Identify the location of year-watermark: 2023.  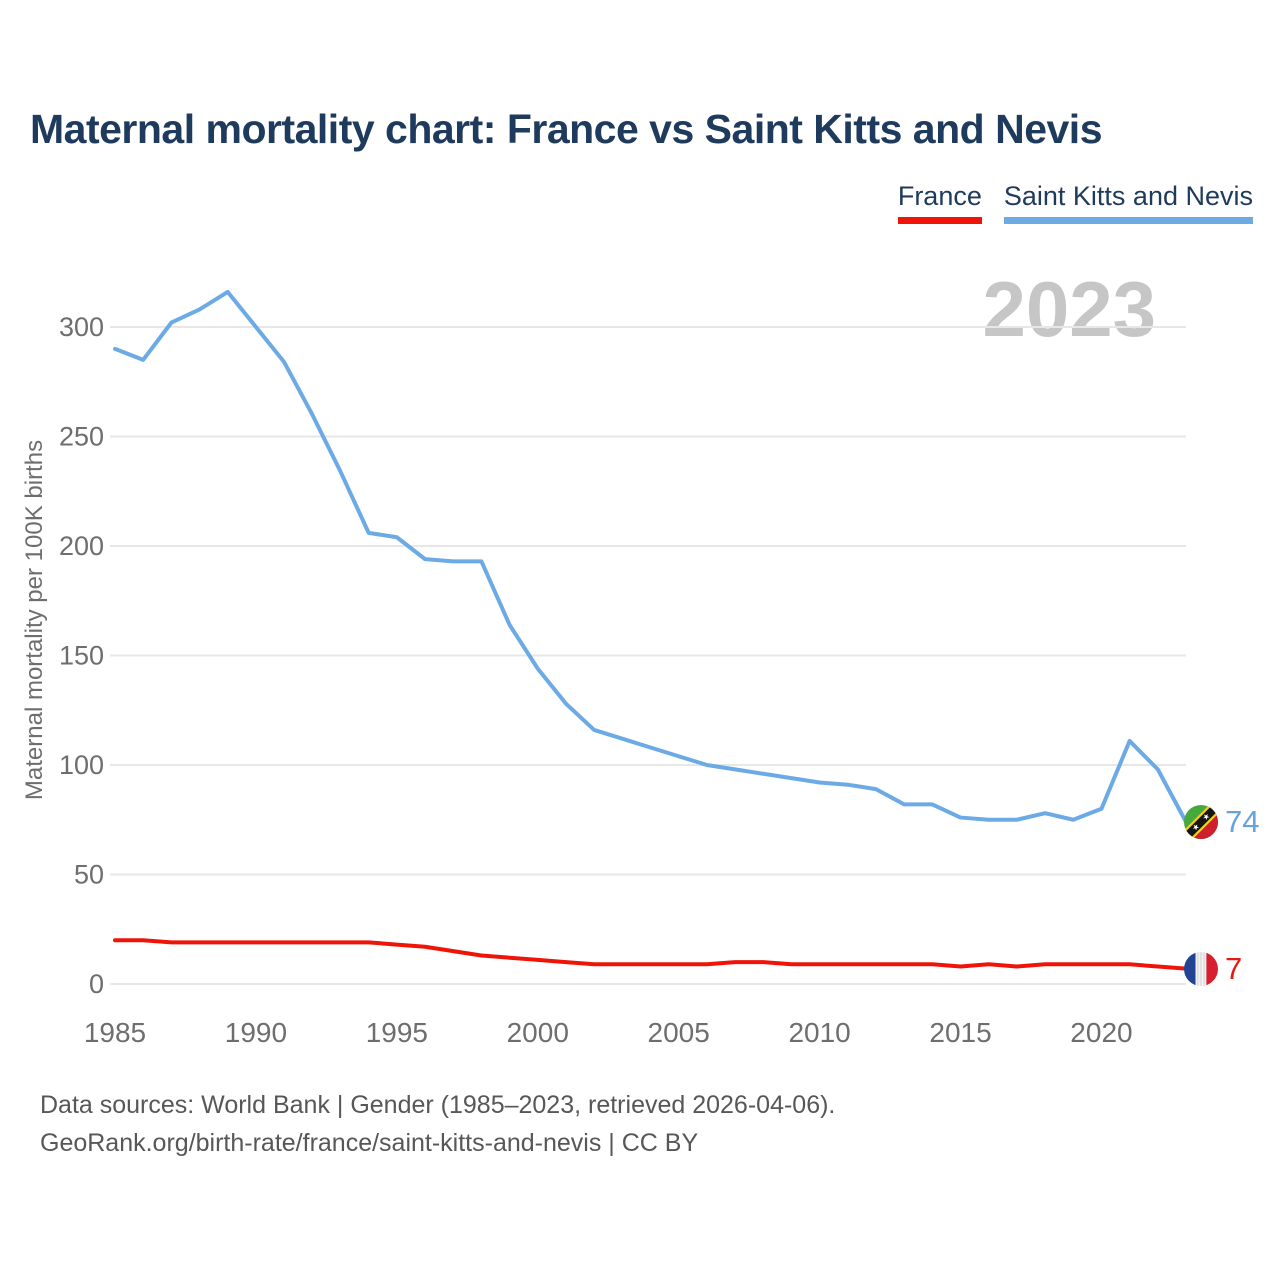
(1069, 309).